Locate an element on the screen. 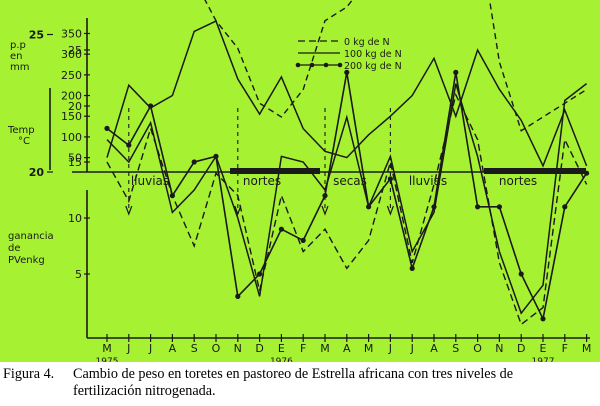  rain-y-axis-title: mm is located at coordinates (19, 67).